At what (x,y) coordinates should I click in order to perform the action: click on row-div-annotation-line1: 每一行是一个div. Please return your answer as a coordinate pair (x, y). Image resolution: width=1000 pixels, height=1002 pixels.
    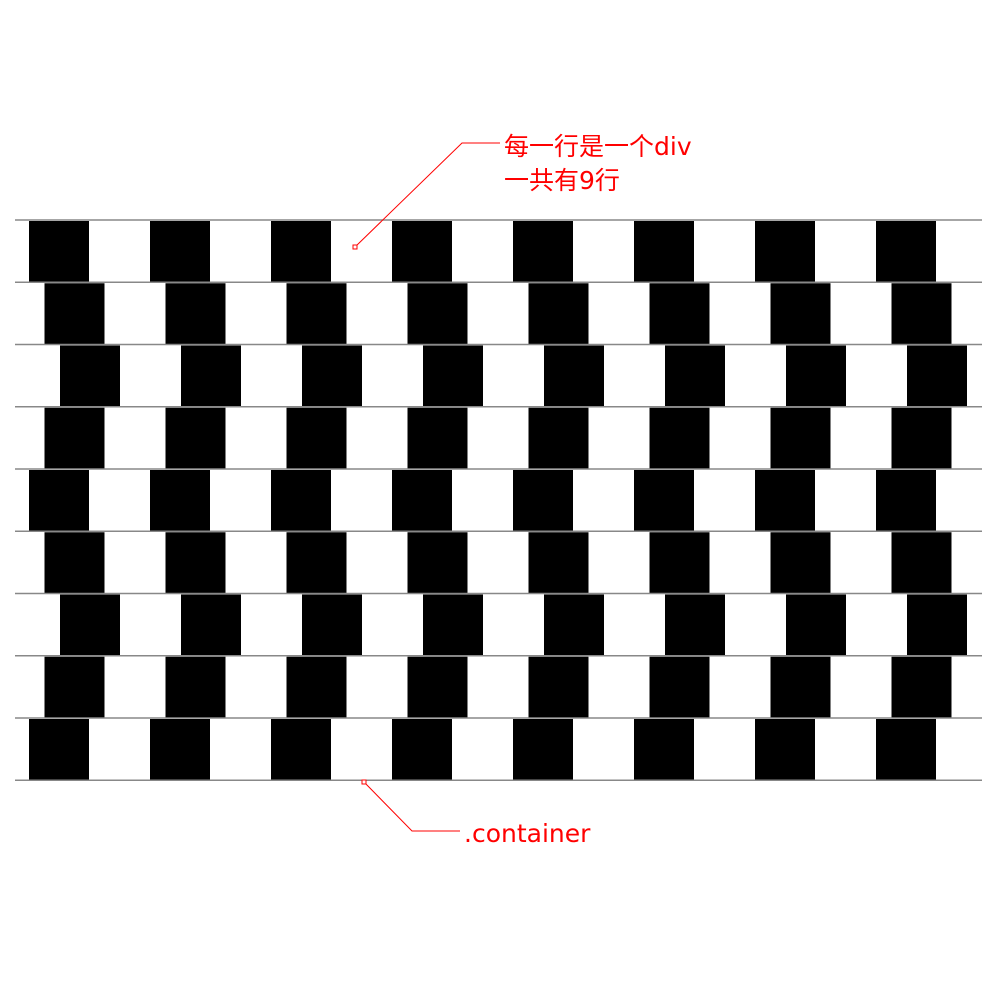
    Looking at the image, I should click on (598, 146).